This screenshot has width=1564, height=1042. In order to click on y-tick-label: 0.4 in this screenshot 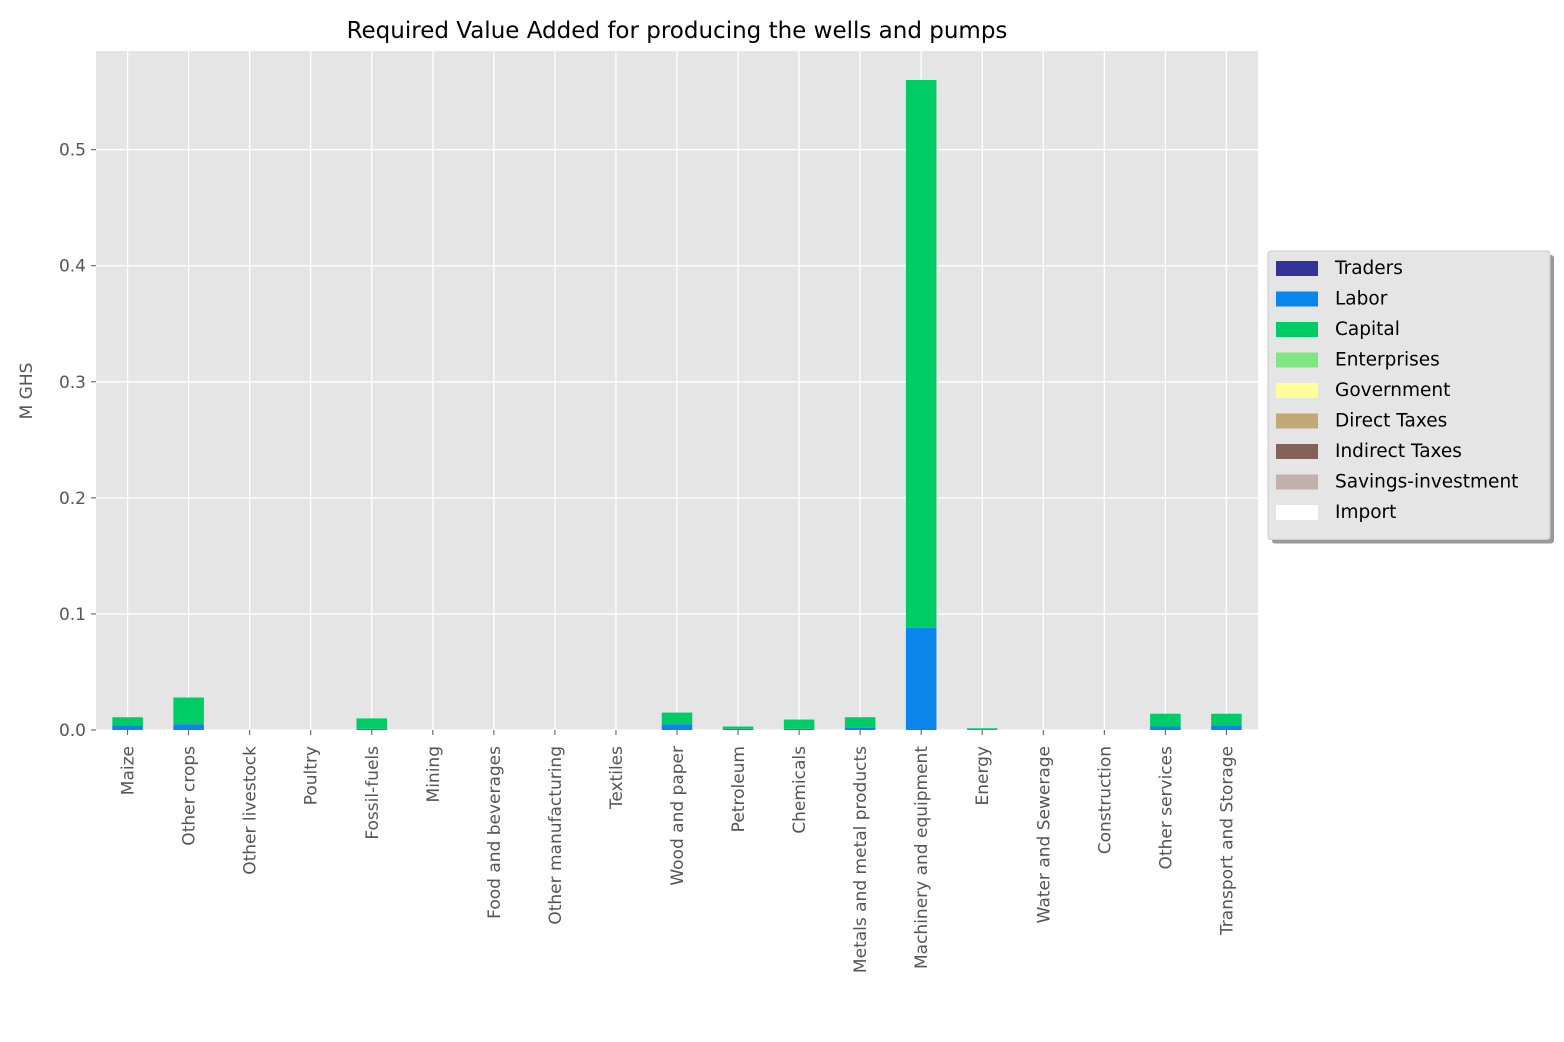, I will do `click(72, 267)`.